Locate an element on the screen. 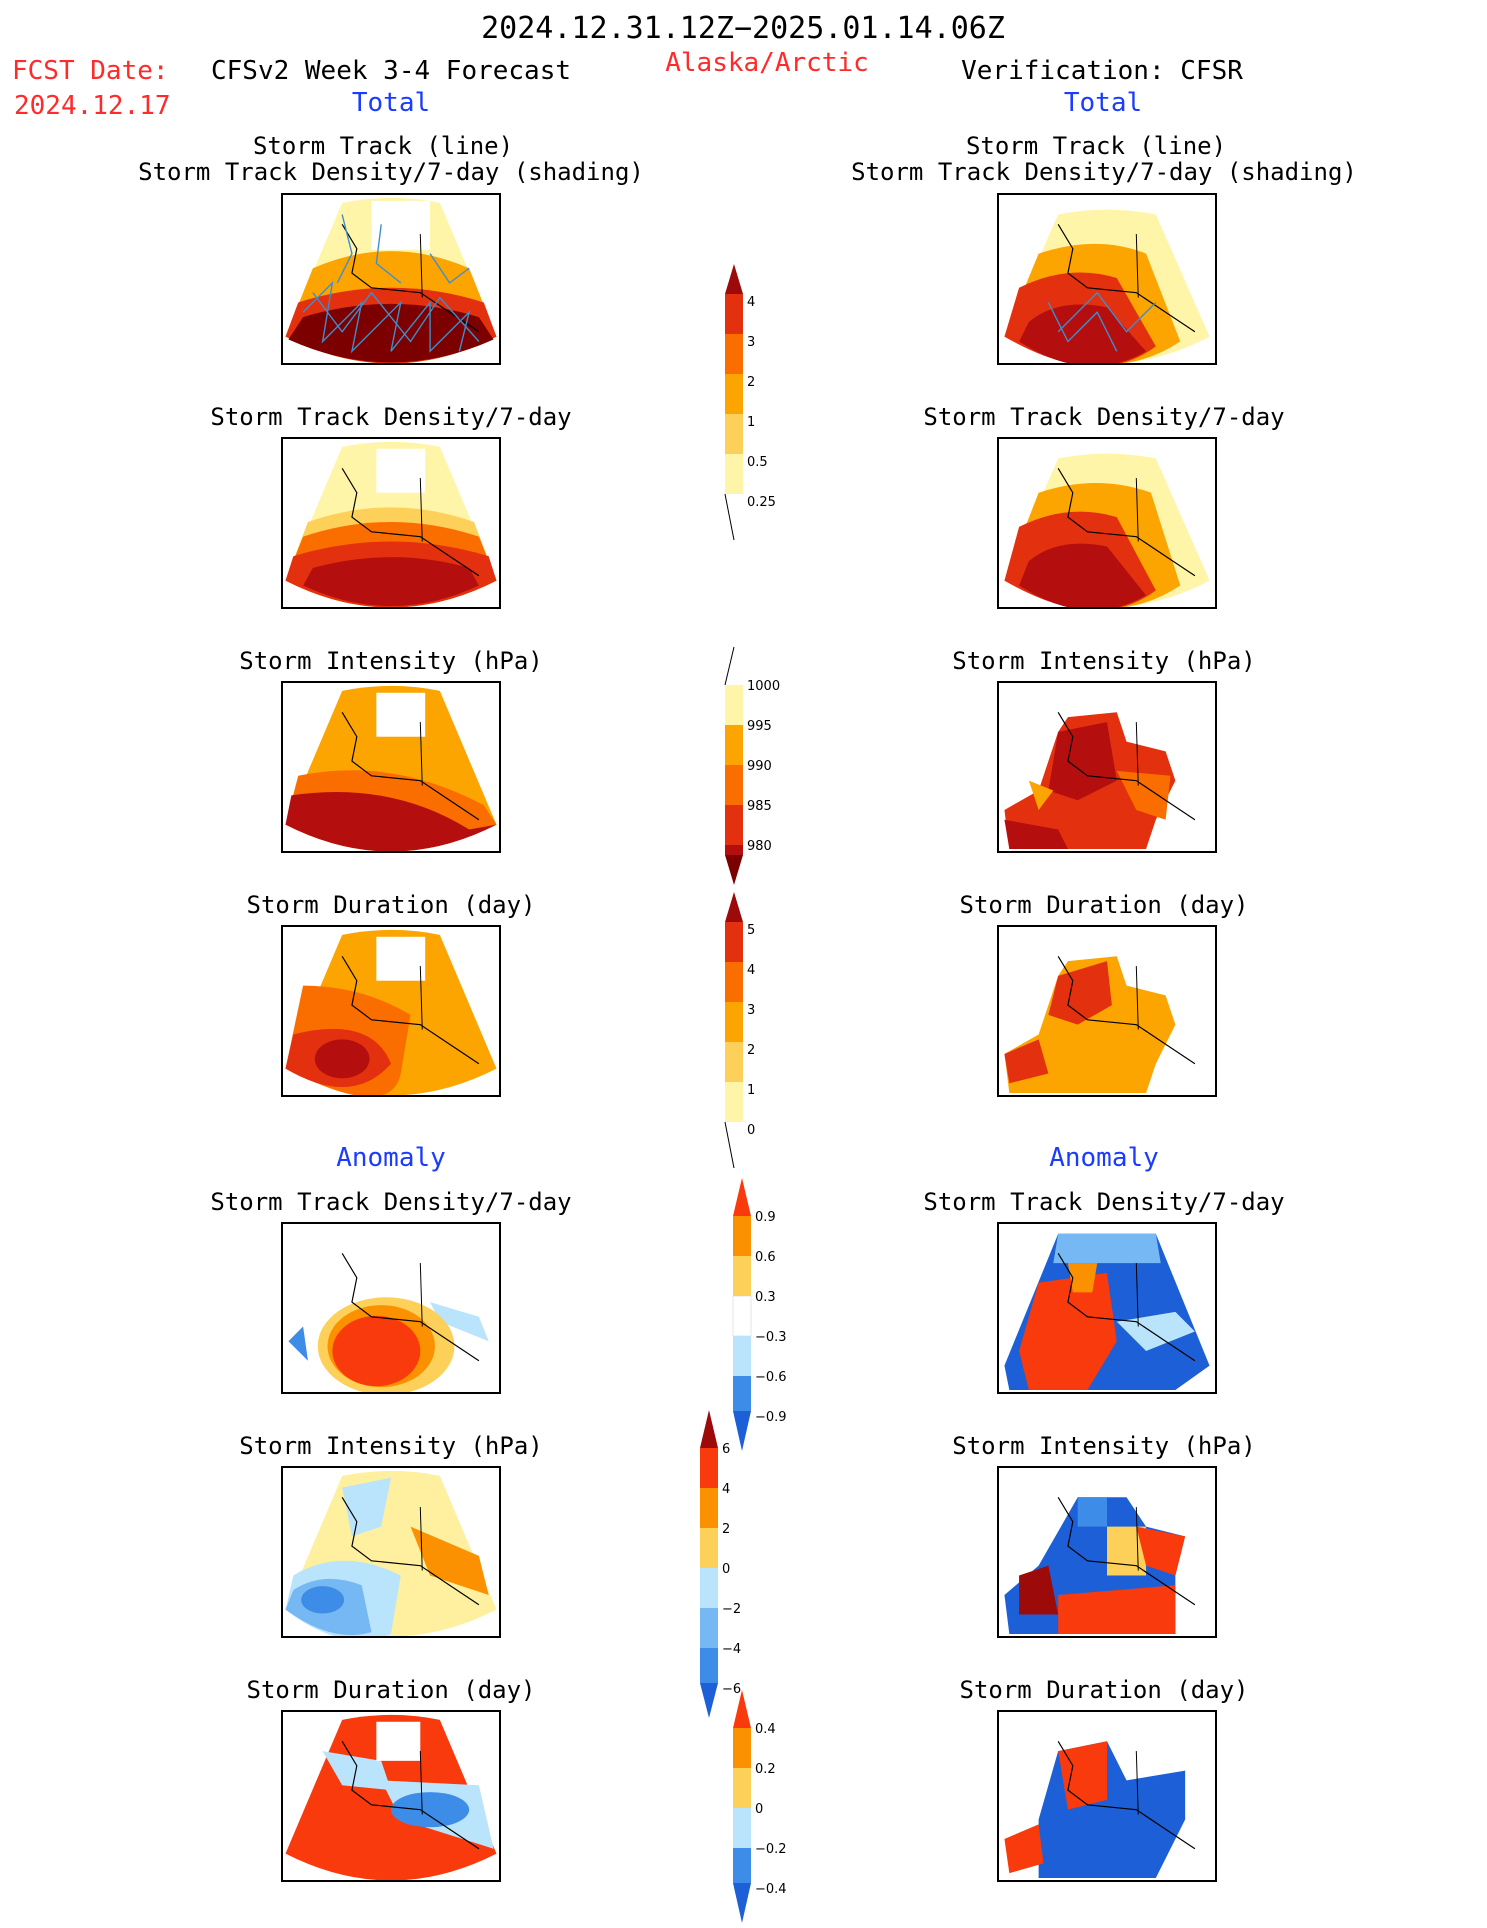  title-intensity-left: Storm Intensity (hPa) is located at coordinates (391, 661).